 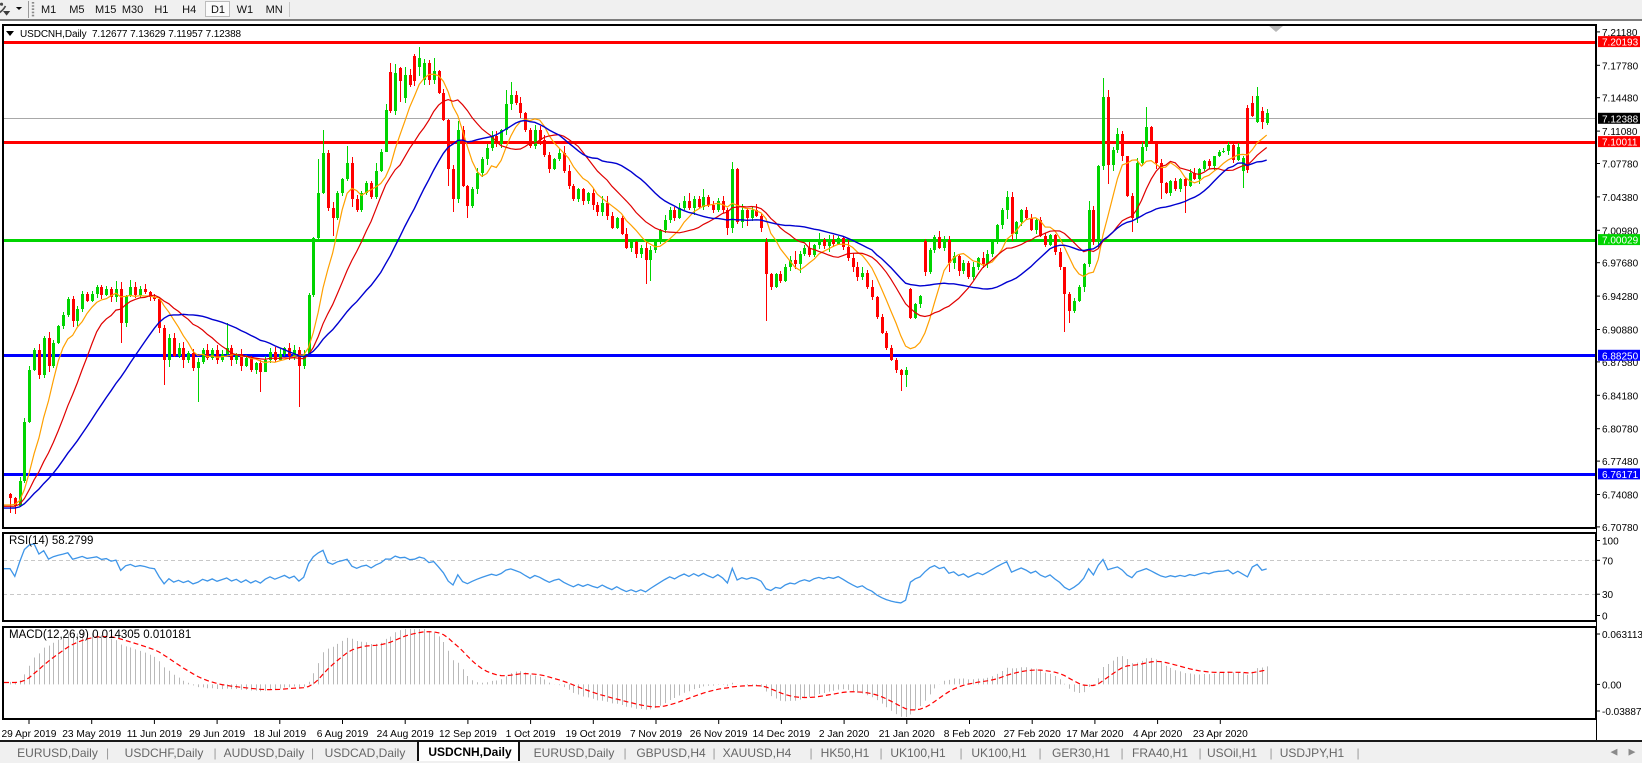 I want to click on svg-text: 23 May 2019, so click(x=91, y=734).